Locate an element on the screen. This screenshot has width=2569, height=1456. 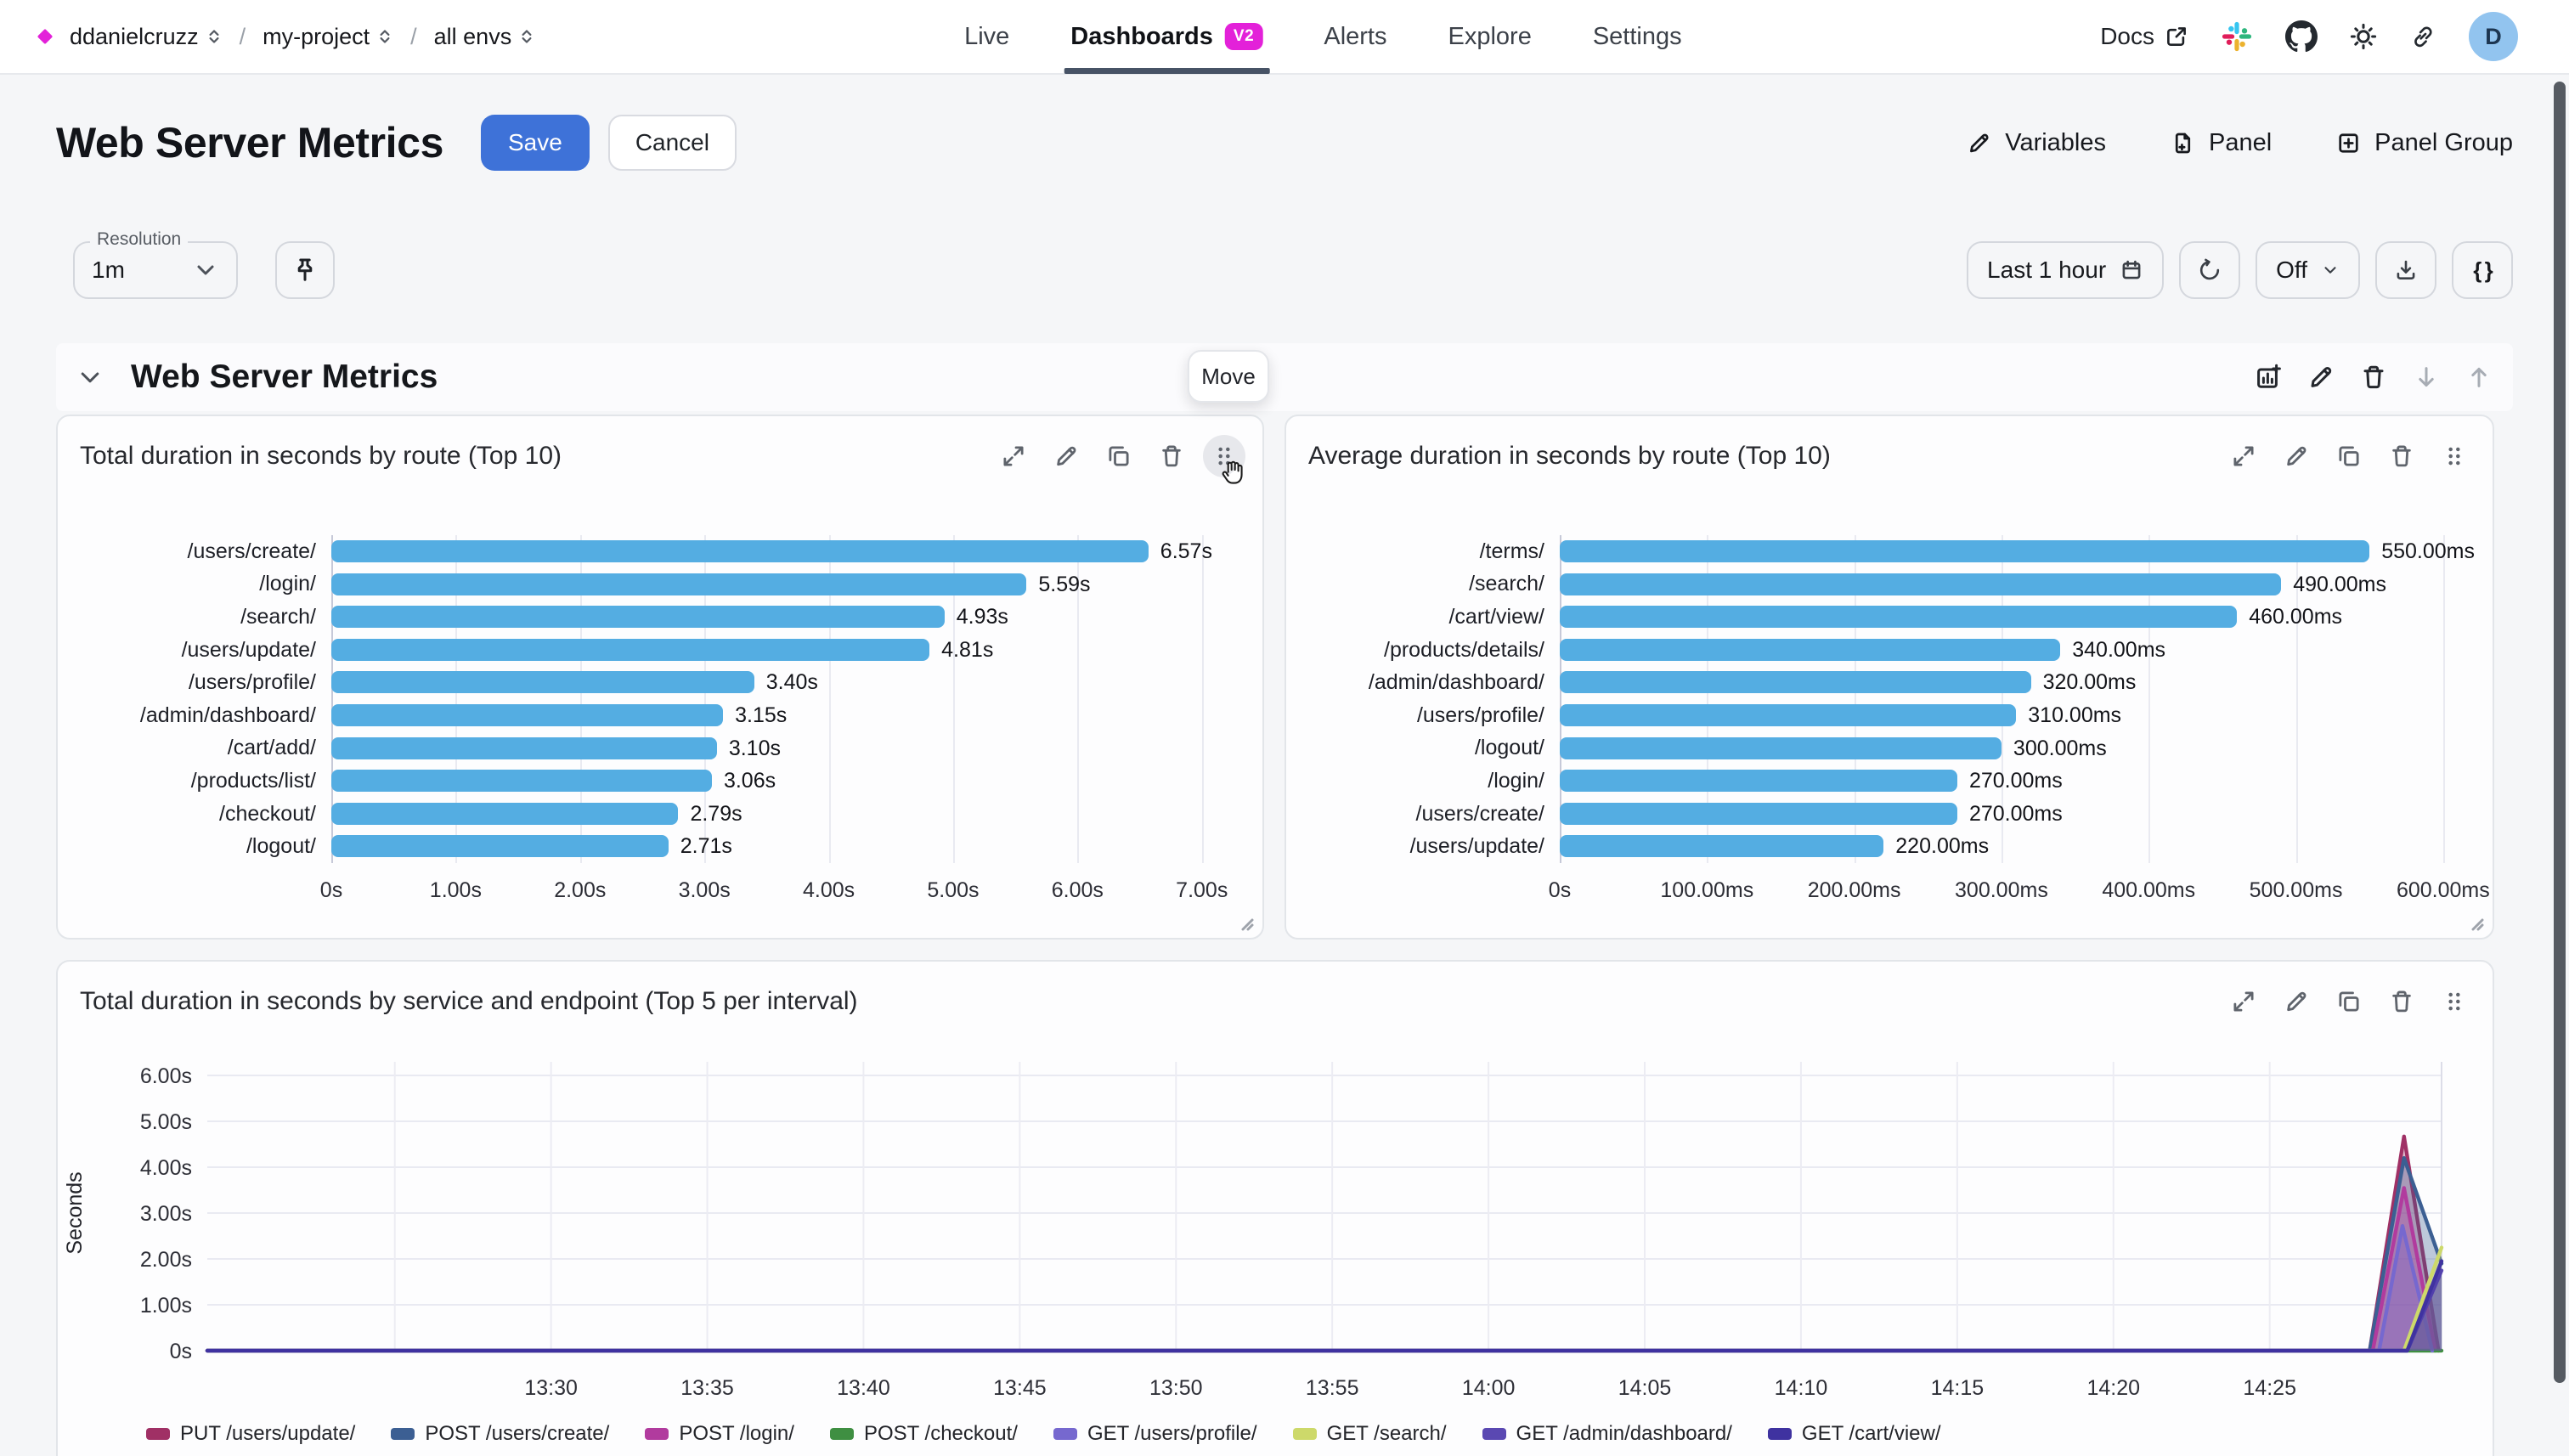
tab-live: Live is located at coordinates (987, 37).